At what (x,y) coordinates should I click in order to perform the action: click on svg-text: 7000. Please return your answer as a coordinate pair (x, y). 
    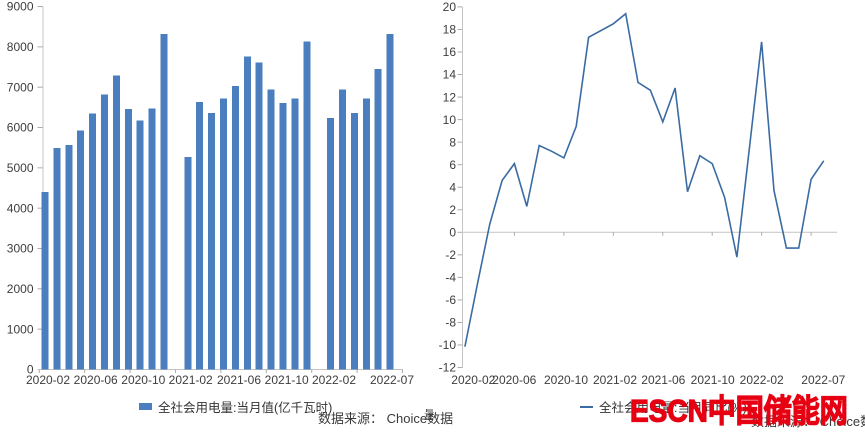
    Looking at the image, I should click on (20, 87).